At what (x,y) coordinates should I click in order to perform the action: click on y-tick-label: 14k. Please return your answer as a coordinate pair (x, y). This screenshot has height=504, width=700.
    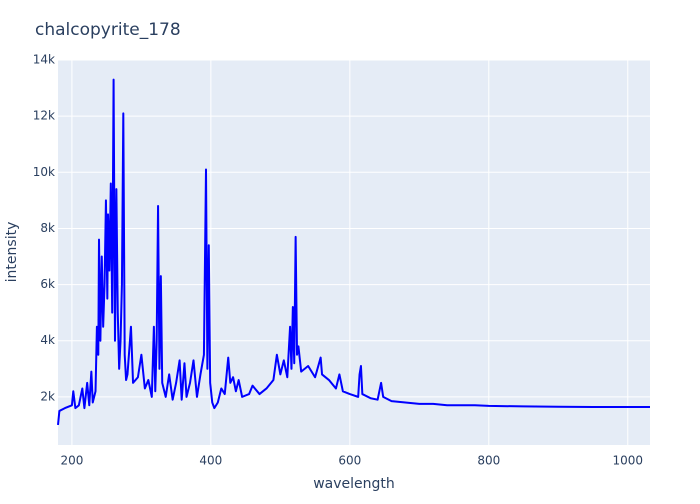
    Looking at the image, I should click on (44, 60).